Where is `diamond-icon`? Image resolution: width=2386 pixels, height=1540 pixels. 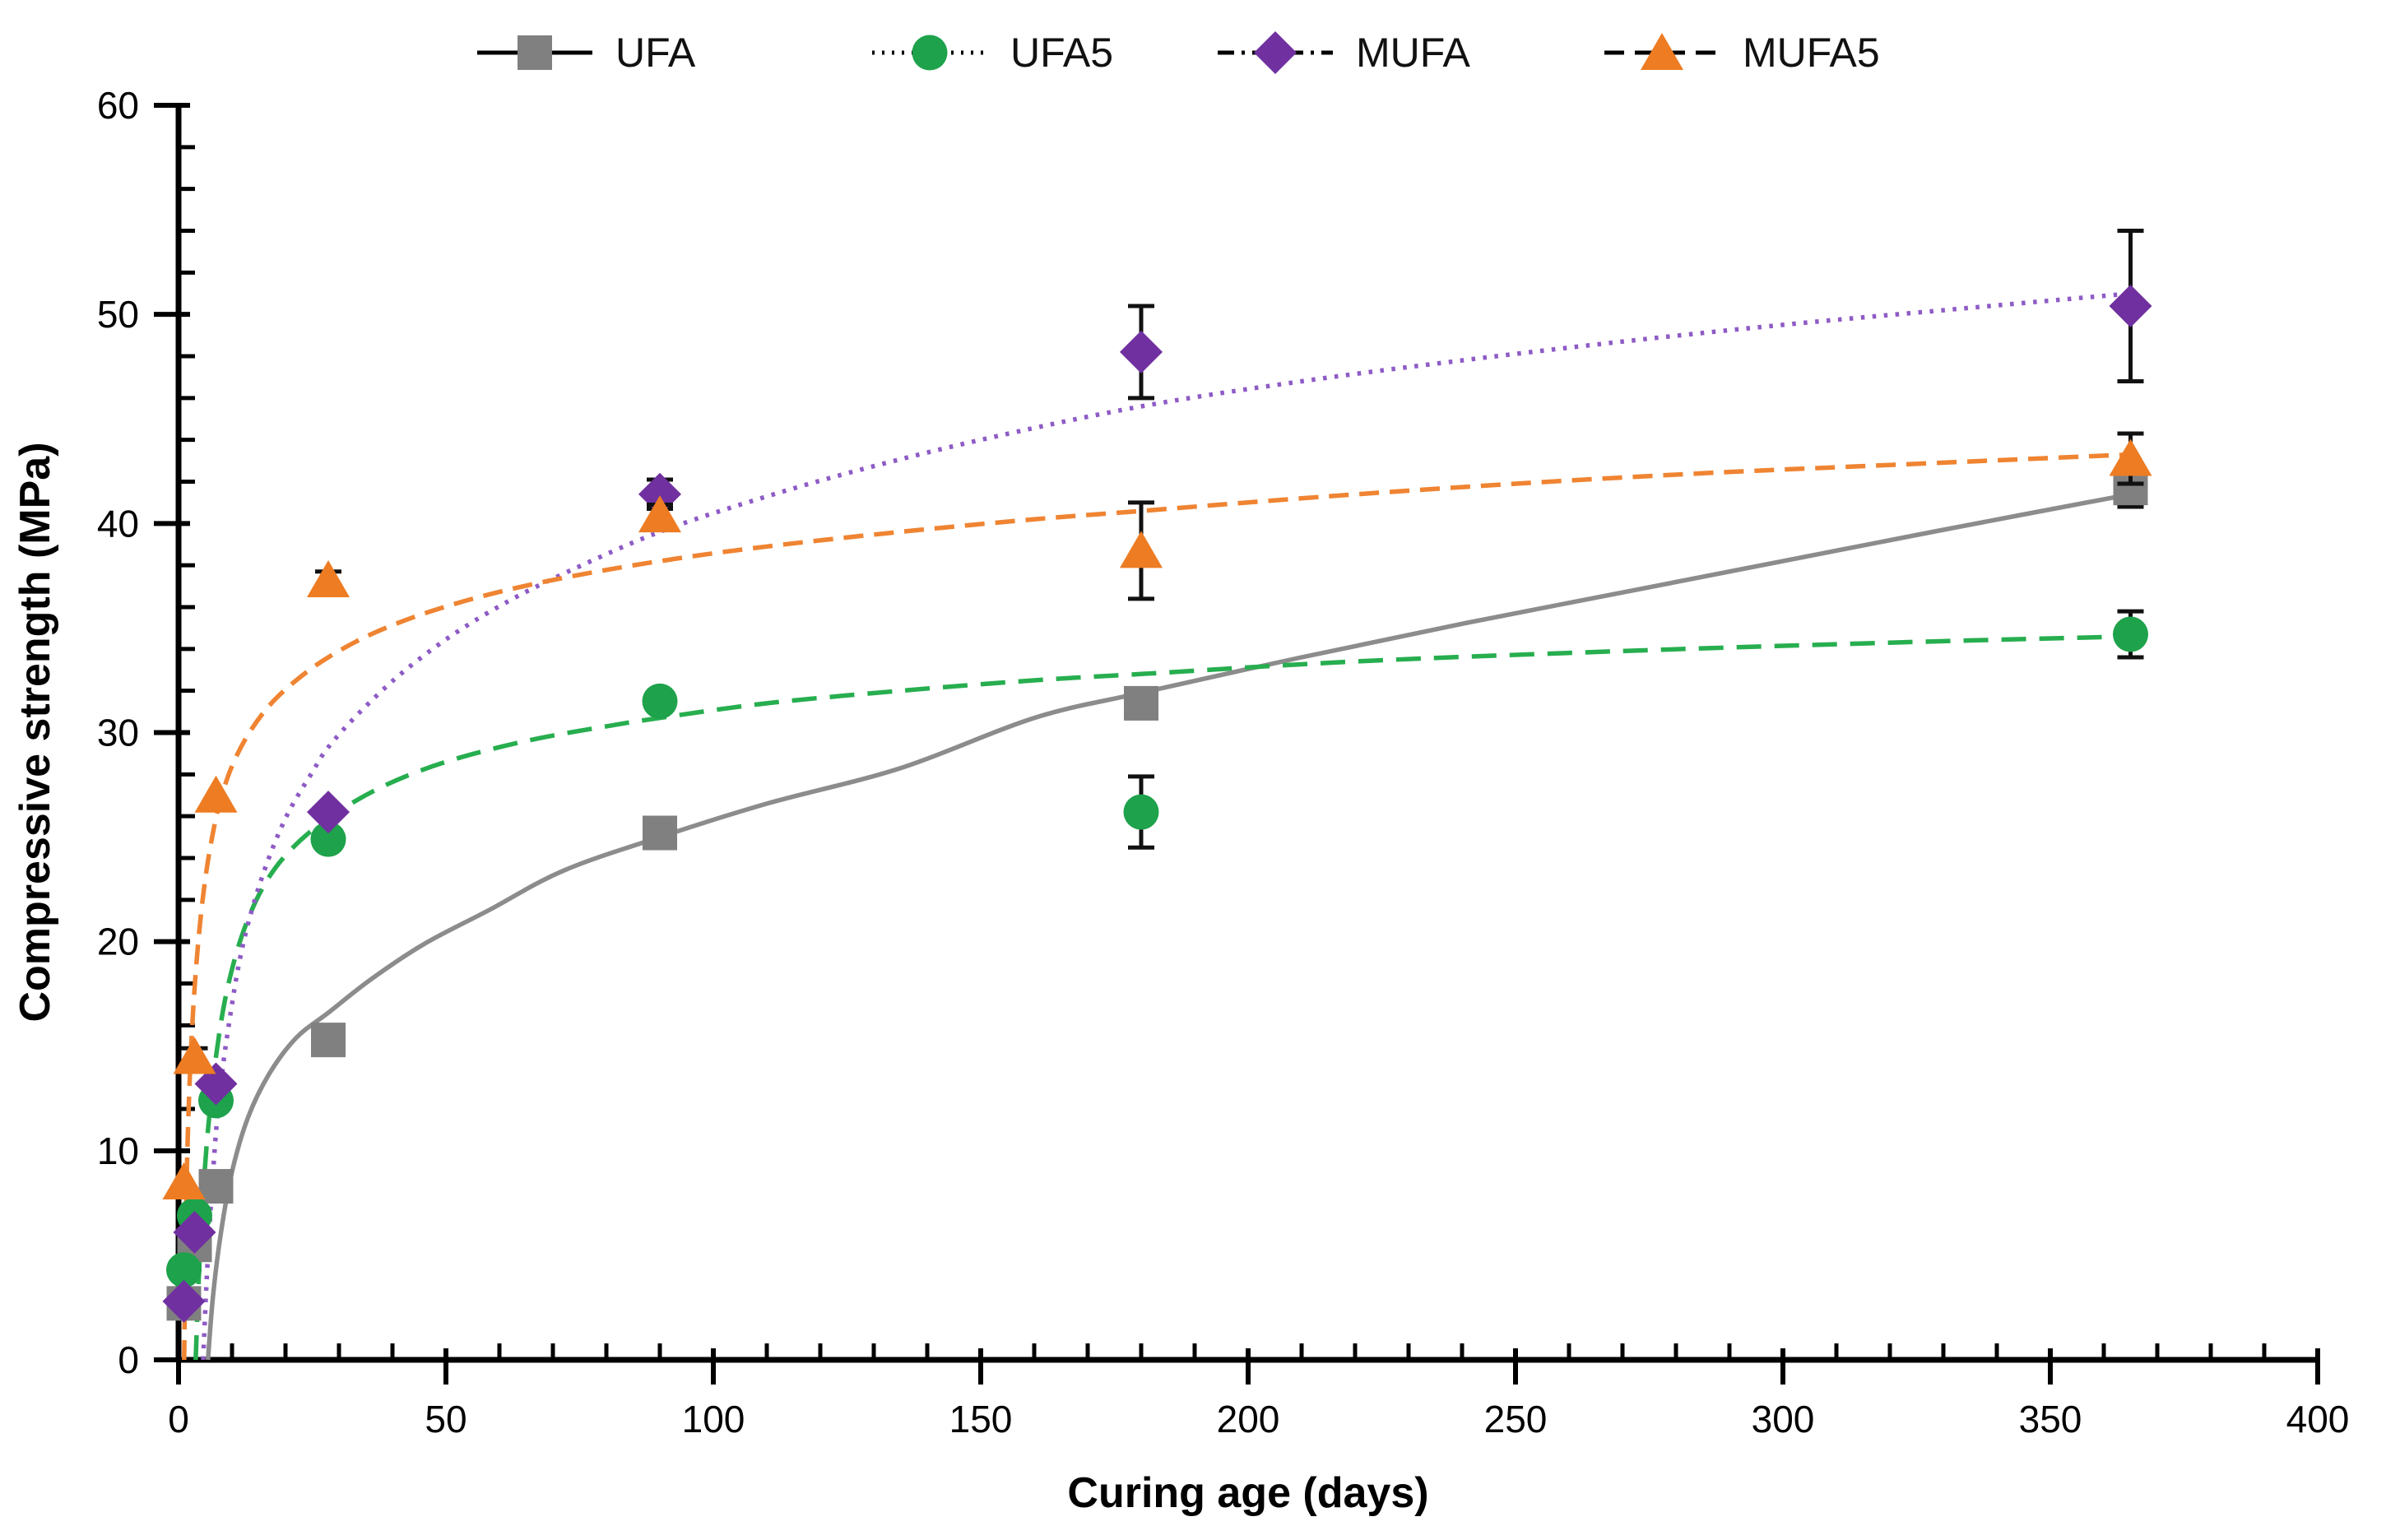 diamond-icon is located at coordinates (1276, 52).